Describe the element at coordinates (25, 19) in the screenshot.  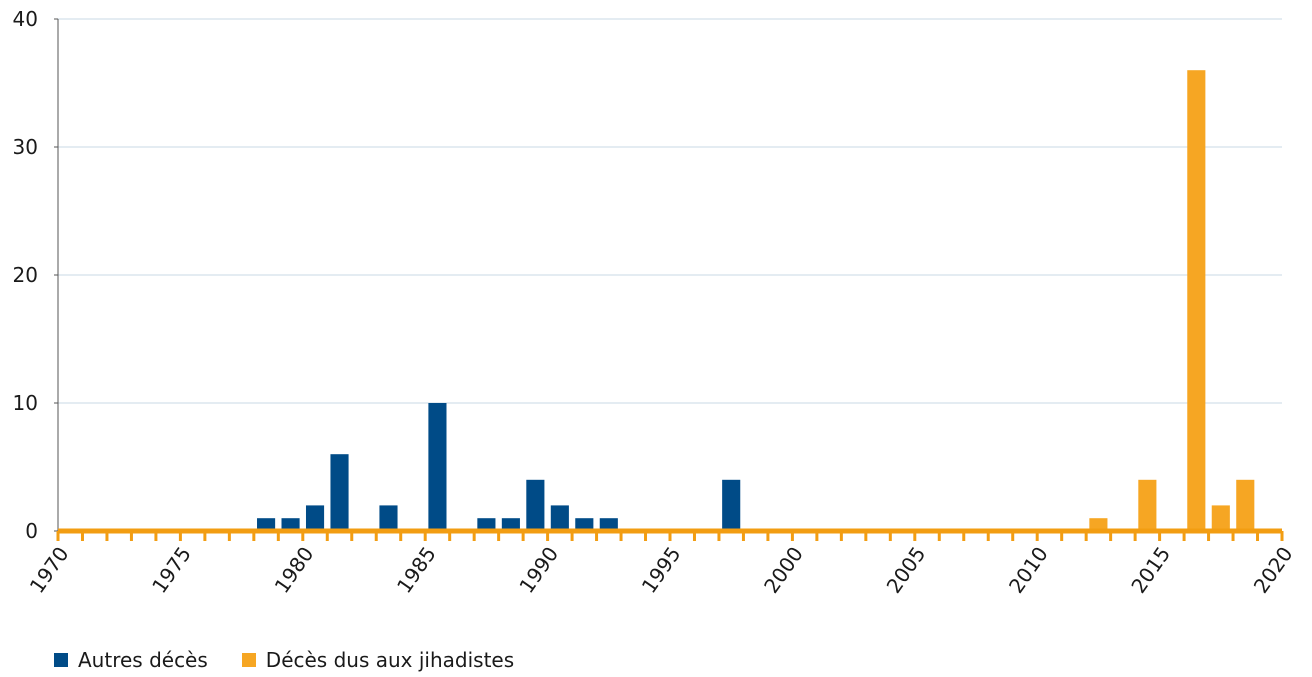
I see `y-tick-label: 40` at that location.